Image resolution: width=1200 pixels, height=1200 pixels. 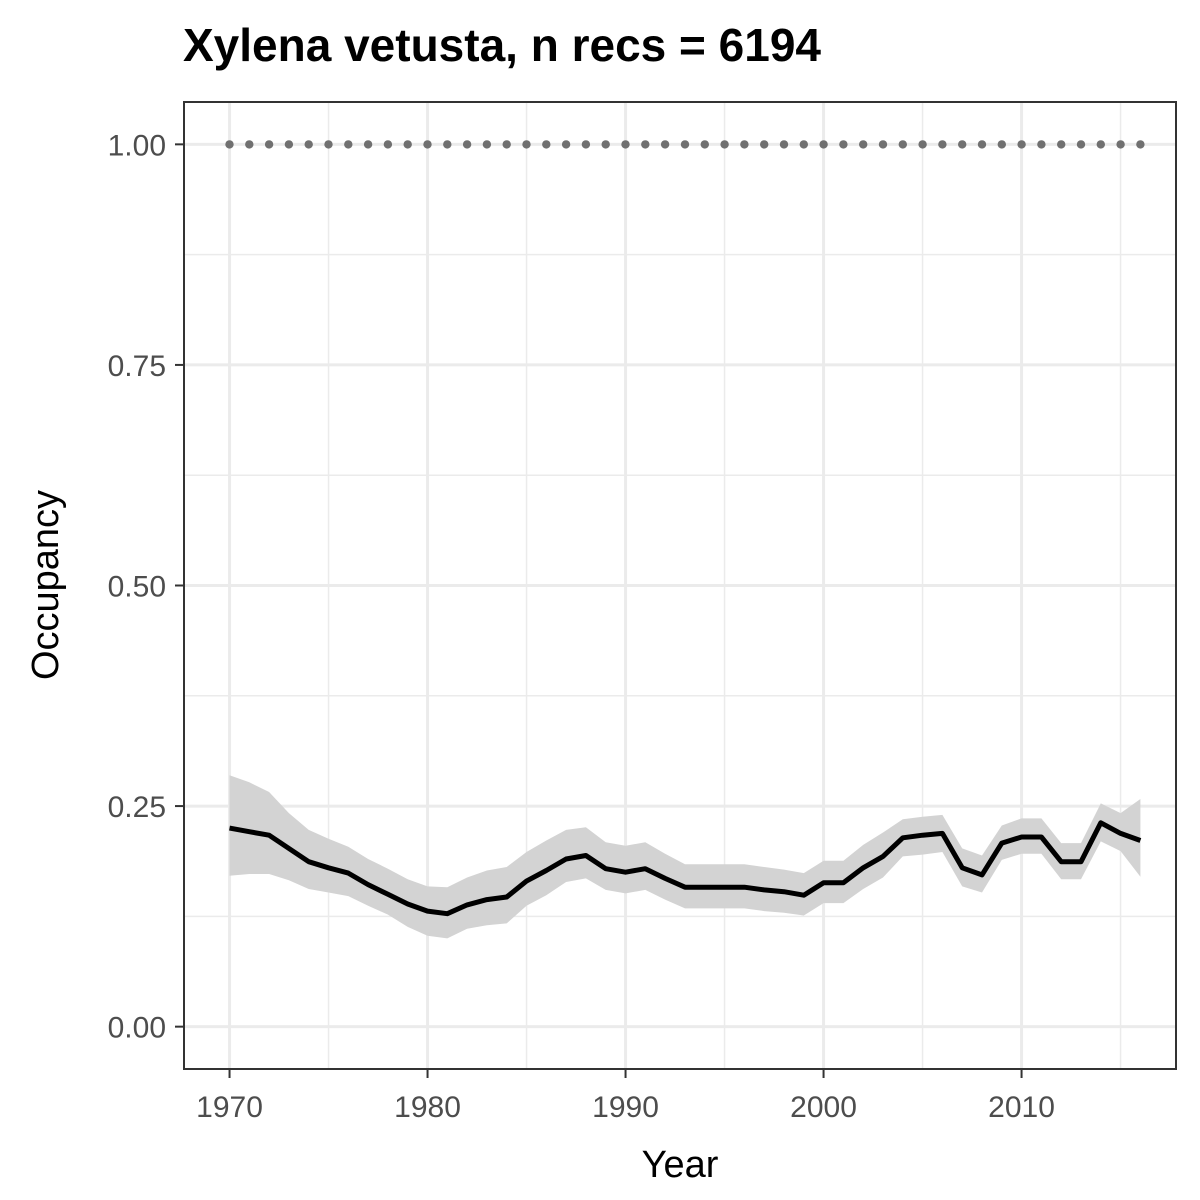 I want to click on x-axis-ticks: 1970 1980 1990 2000 2010, so click(x=625, y=1096).